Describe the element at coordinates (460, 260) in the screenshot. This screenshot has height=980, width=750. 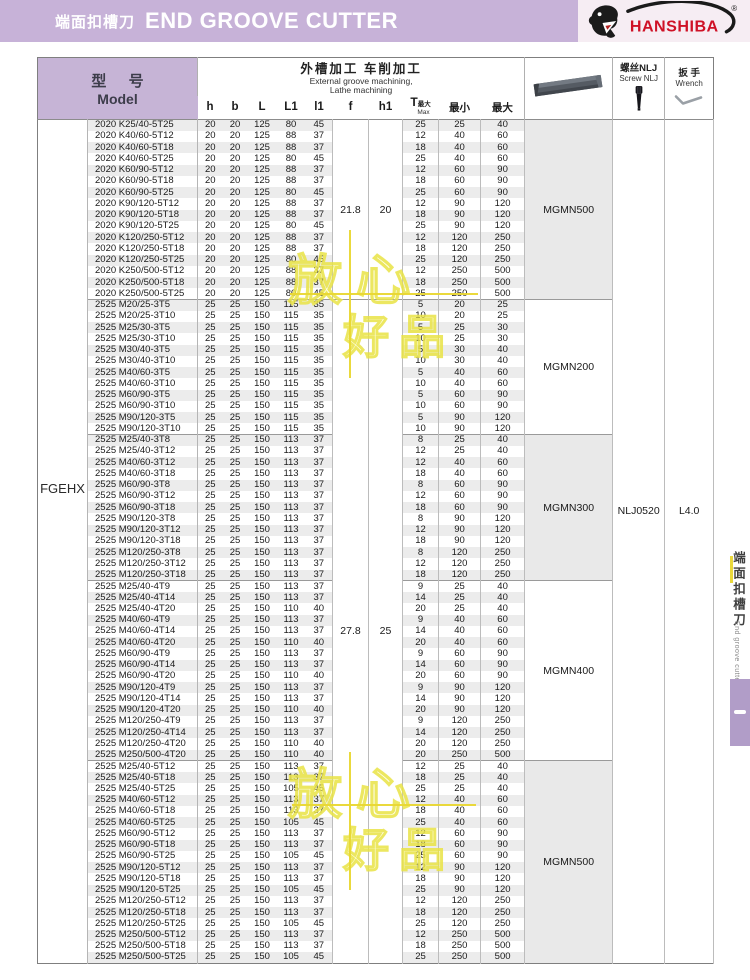
I see `cell-min: 120` at that location.